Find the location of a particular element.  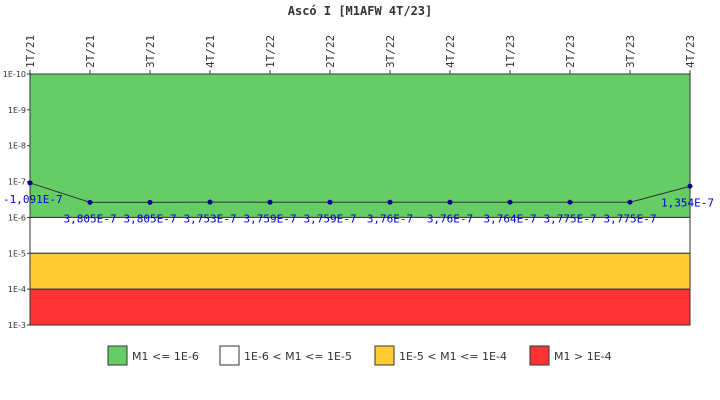

y-axis: 1E-10 1E-9 1E-8 1E-7 1E-6 1E-5 1E-4 1E-3 is located at coordinates (17, 200).